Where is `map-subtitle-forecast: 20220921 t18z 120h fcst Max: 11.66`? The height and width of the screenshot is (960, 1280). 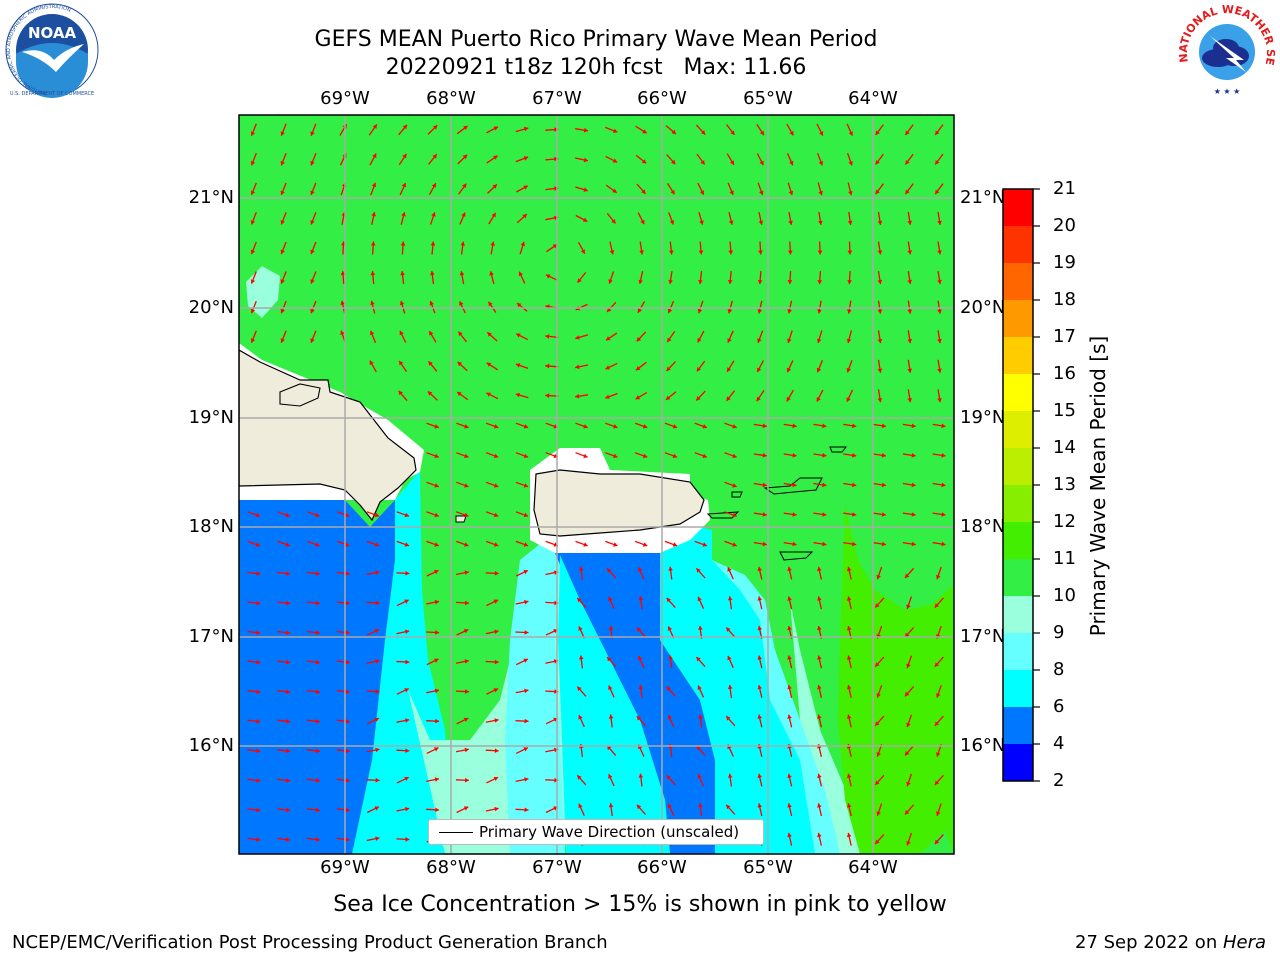 map-subtitle-forecast: 20220921 t18z 120h fcst Max: 11.66 is located at coordinates (596, 67).